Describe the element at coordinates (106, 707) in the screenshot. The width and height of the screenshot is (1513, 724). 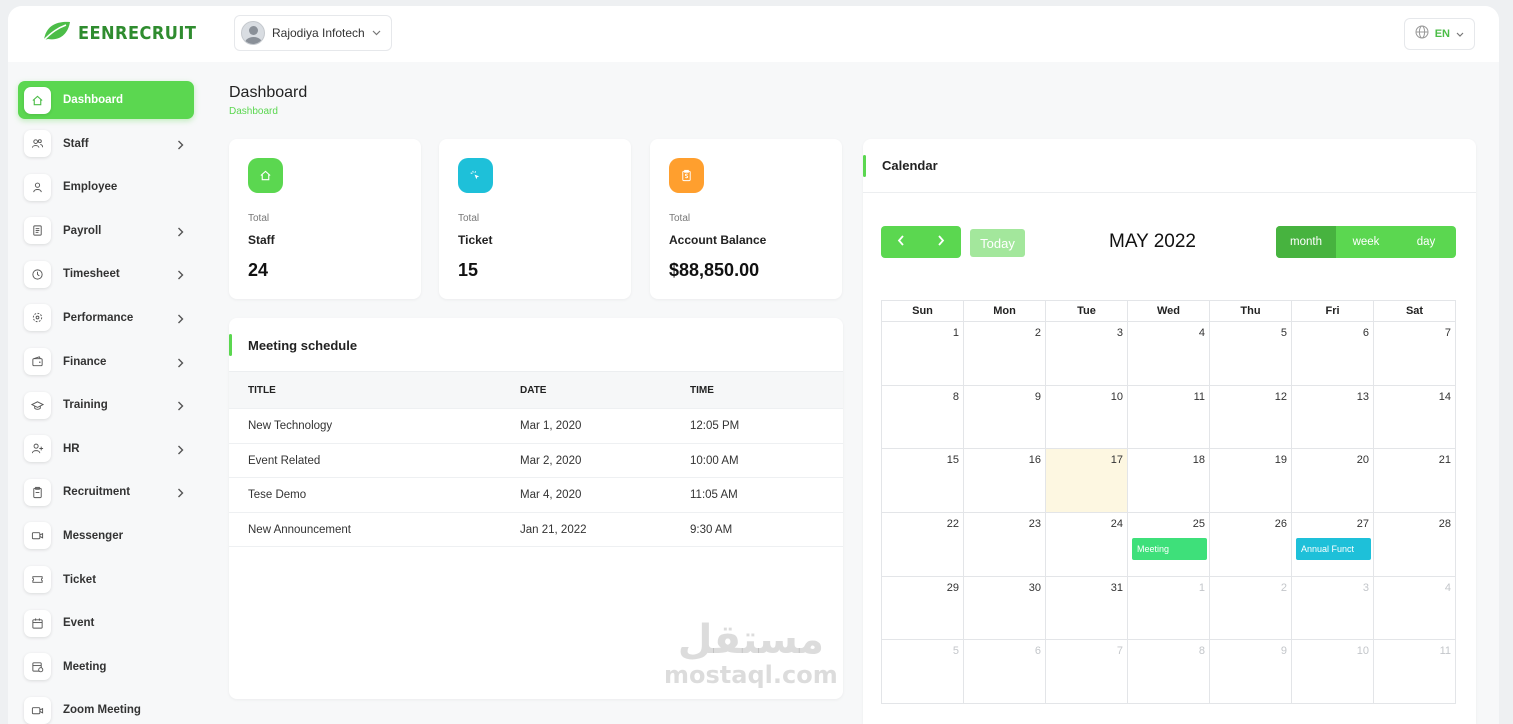
I see `sidebar-item-zoom-meeting: Zoom Meeting` at that location.